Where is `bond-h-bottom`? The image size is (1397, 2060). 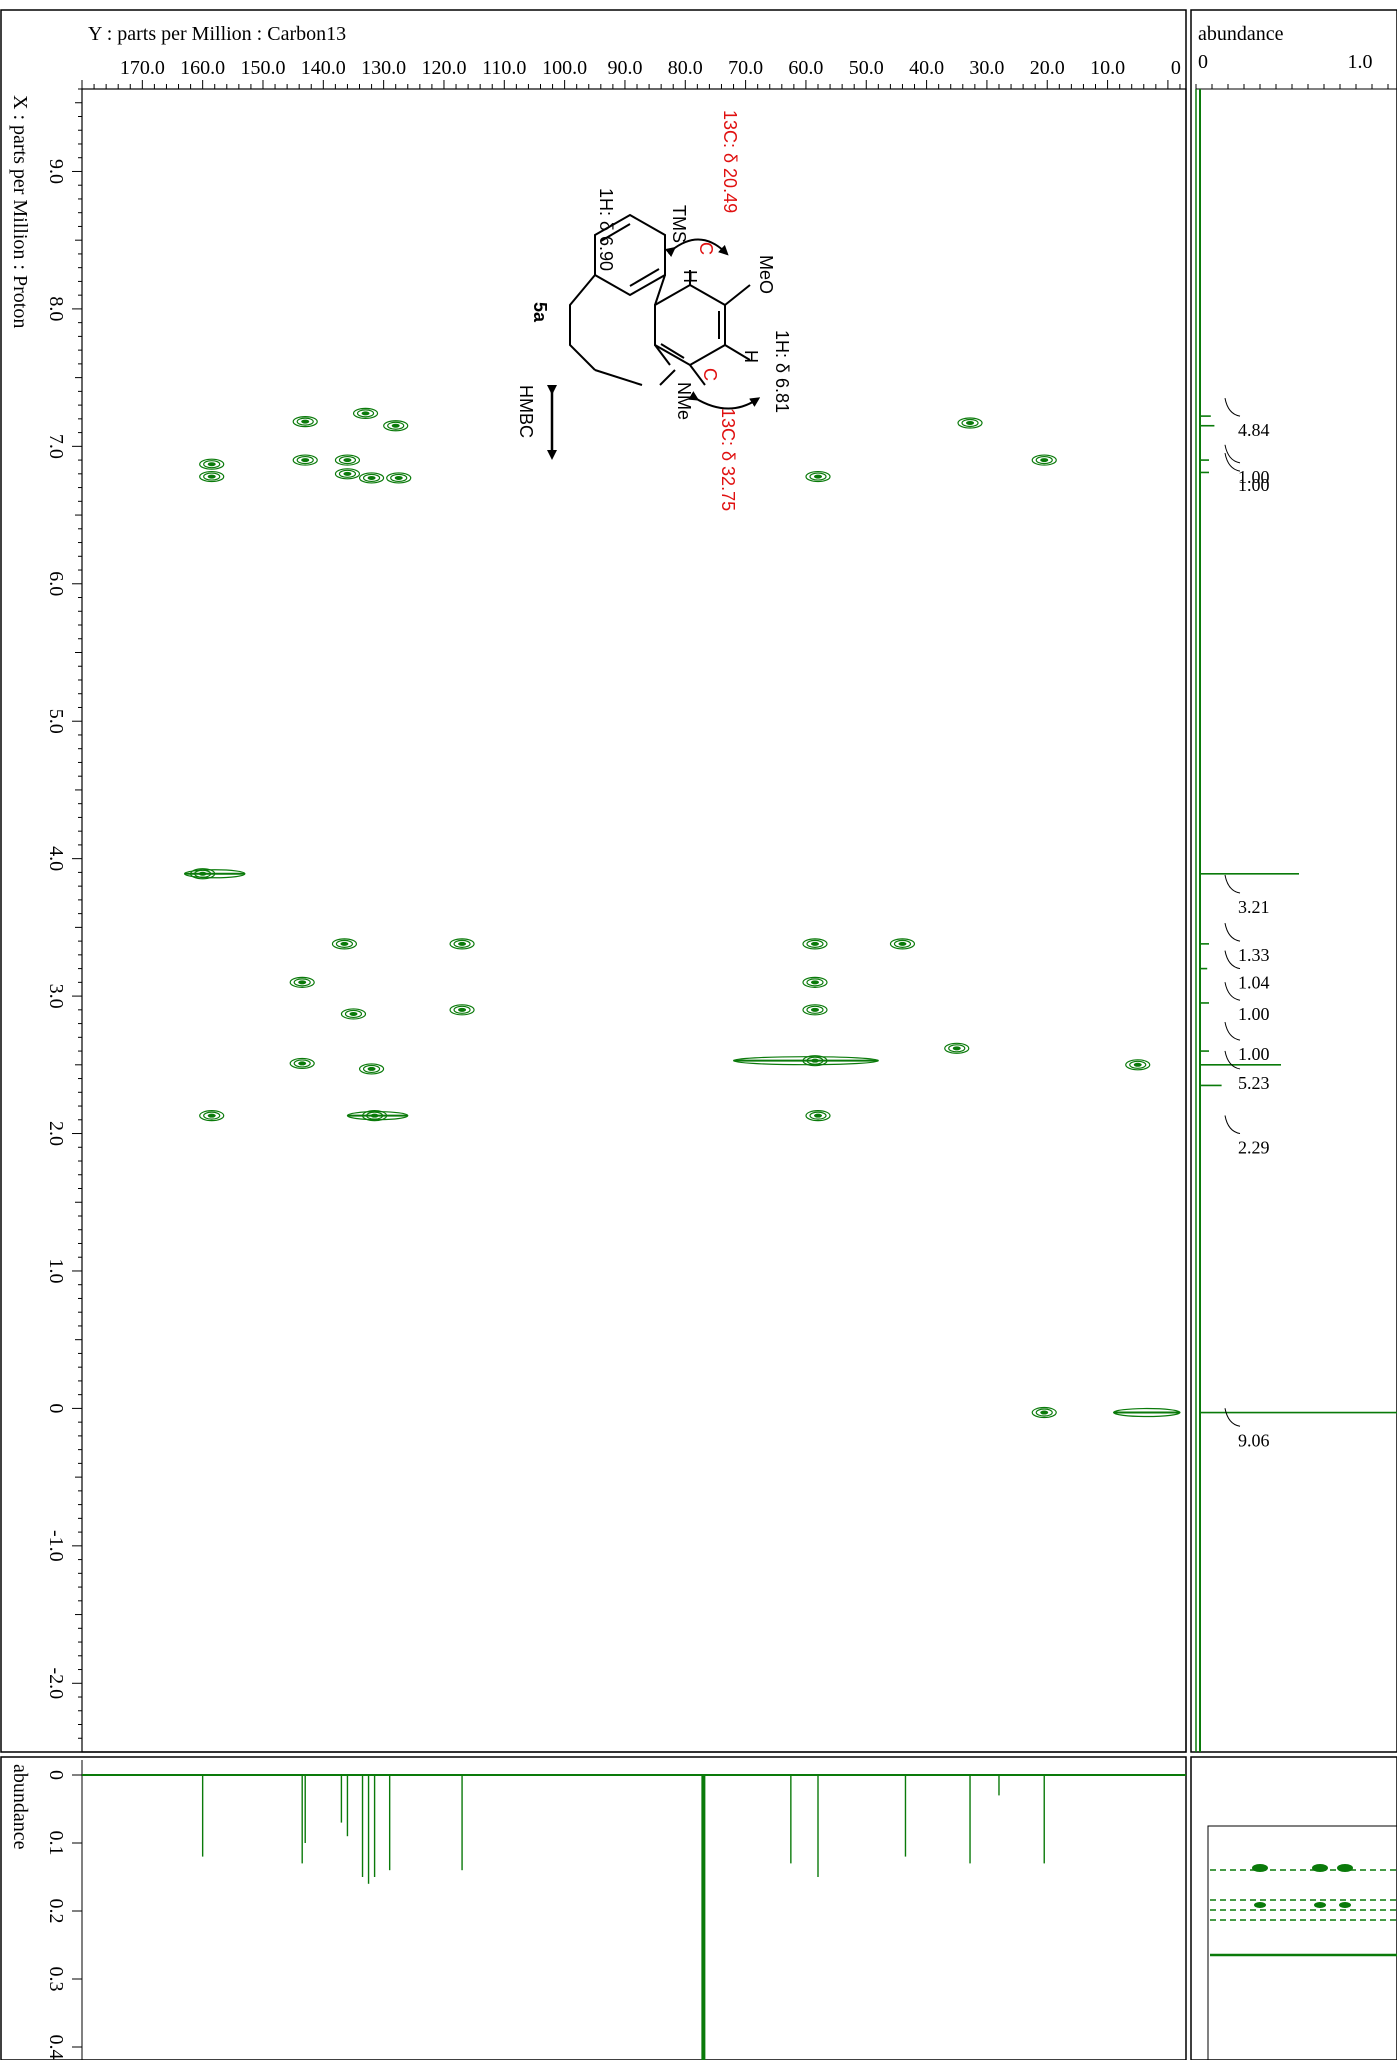
bond-h-bottom is located at coordinates (697, 375).